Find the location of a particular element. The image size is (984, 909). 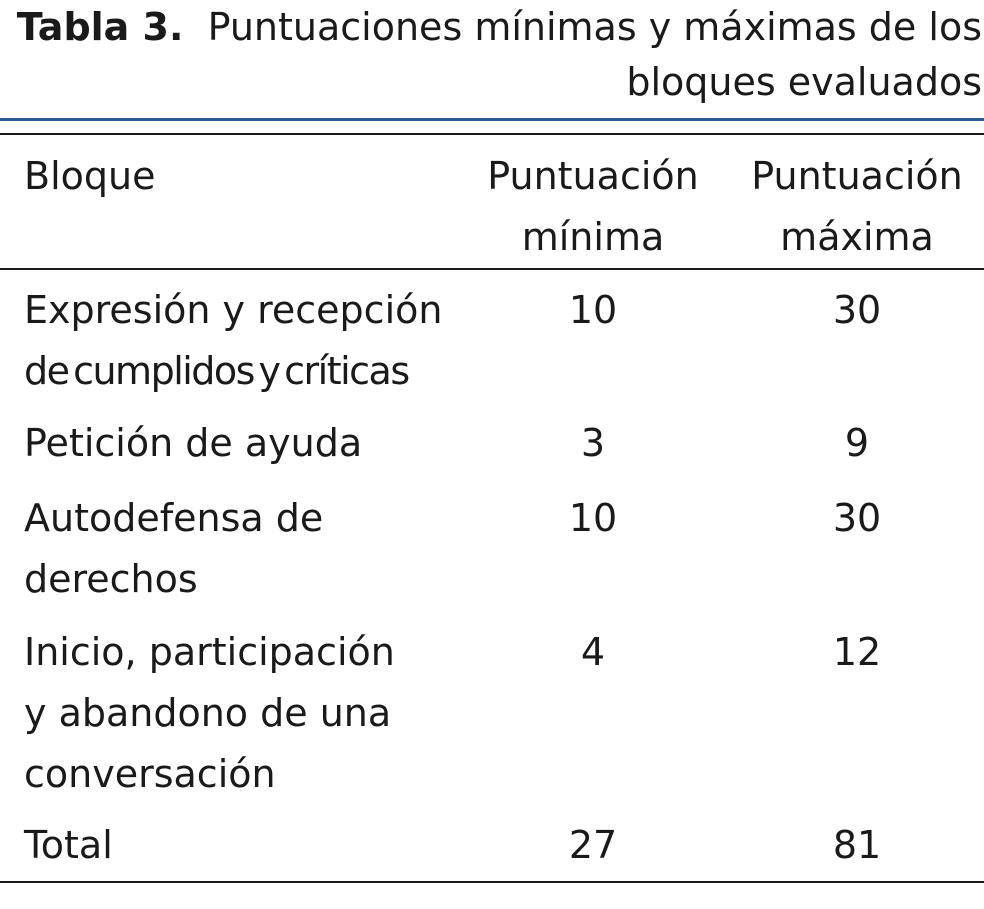

header-max: Puntuación máxima is located at coordinates (857, 206).